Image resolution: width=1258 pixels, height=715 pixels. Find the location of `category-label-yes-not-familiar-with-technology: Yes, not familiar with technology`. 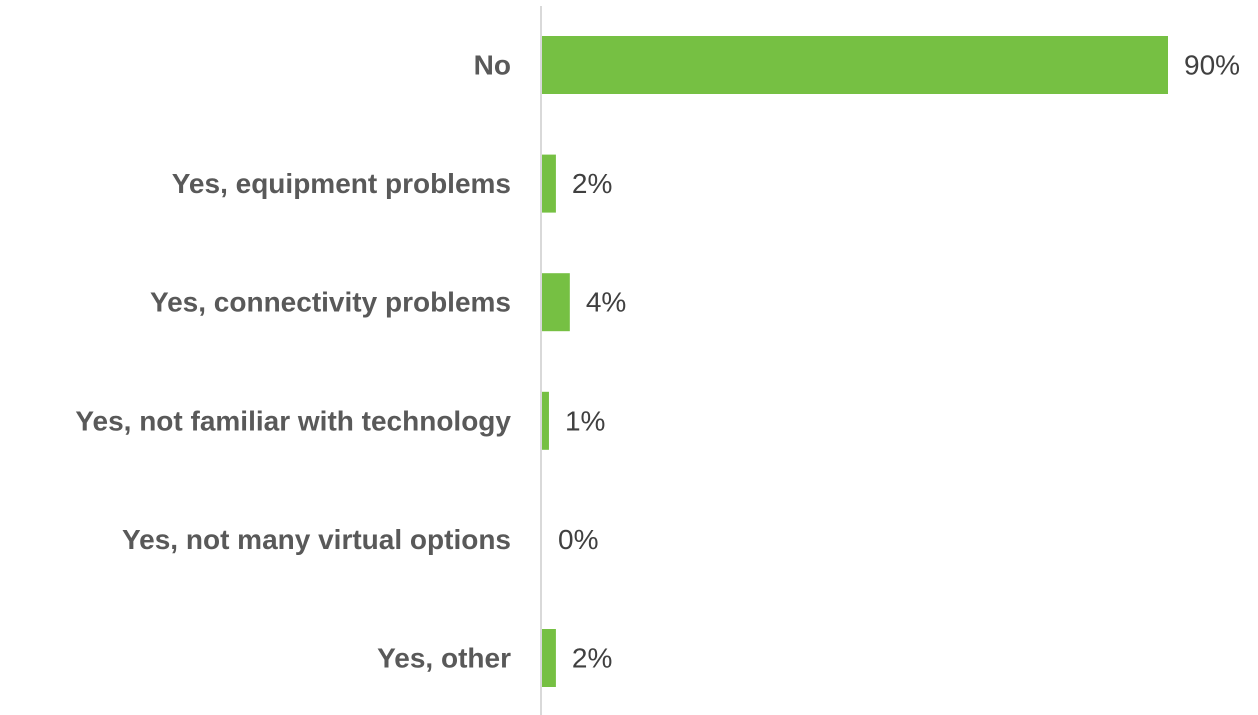

category-label-yes-not-familiar-with-technology: Yes, not familiar with technology is located at coordinates (293, 420).